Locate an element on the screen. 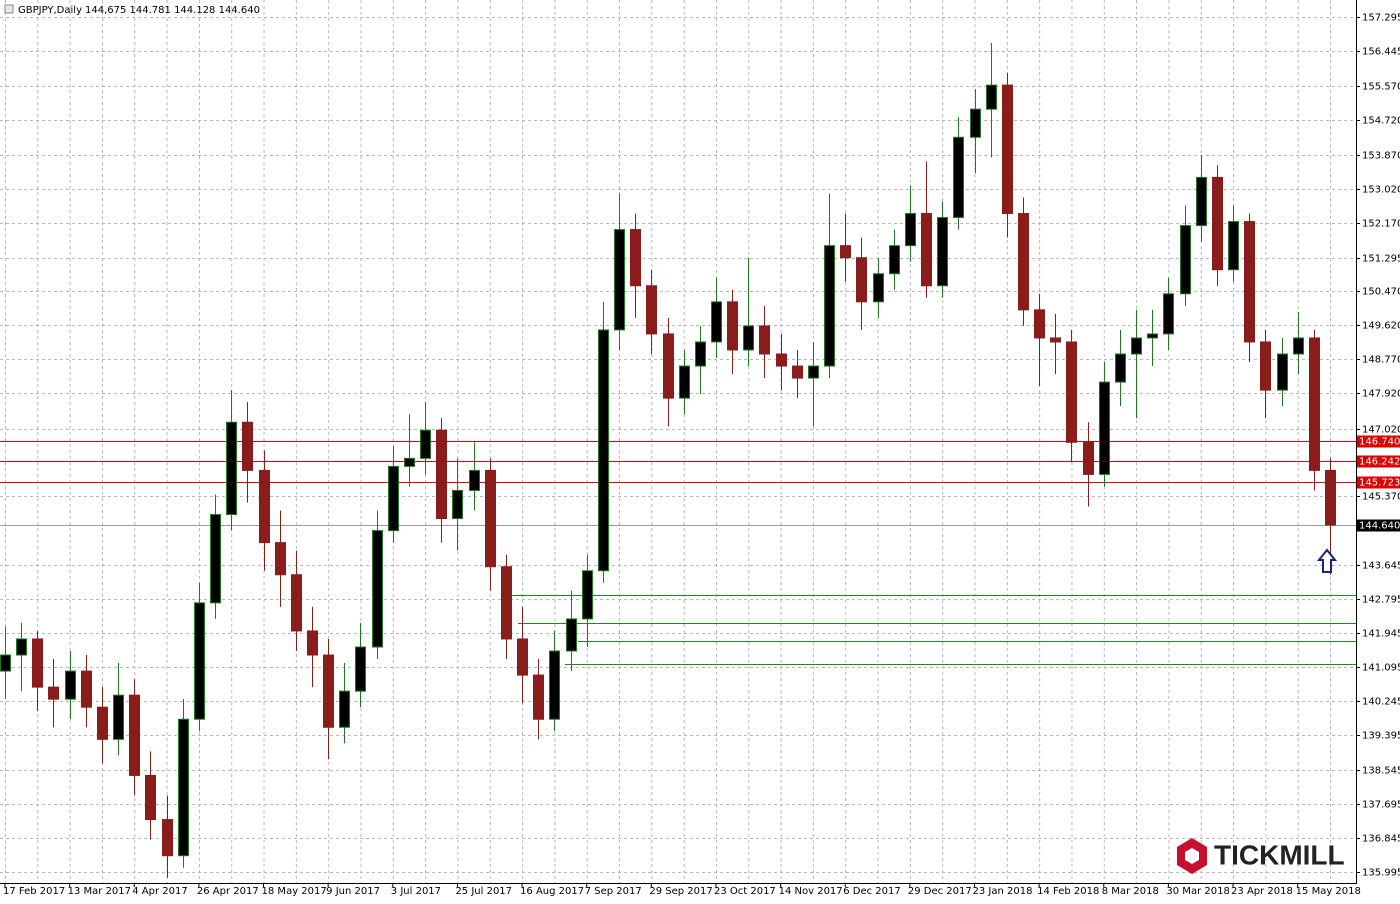 The image size is (1400, 904). y-tick-label: 141.095 is located at coordinates (1381, 668).